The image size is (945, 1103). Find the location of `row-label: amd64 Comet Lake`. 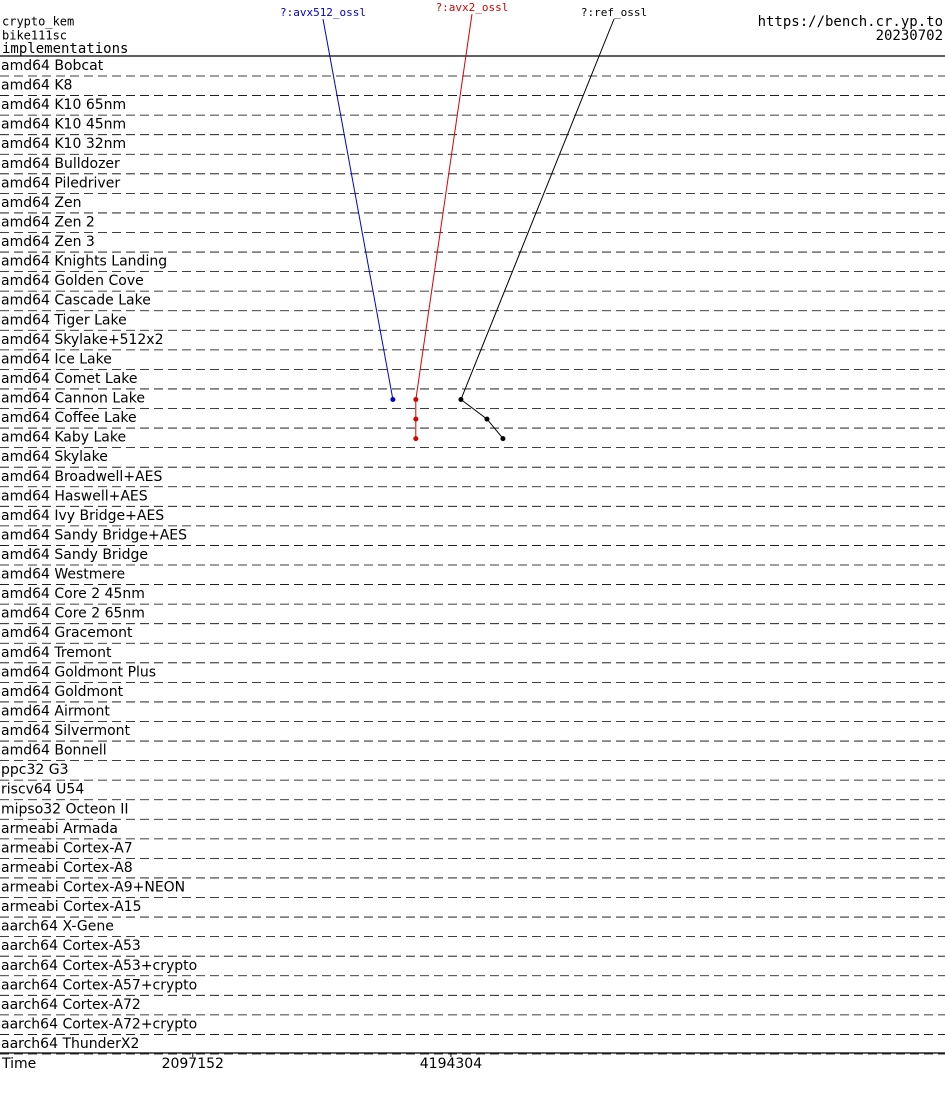

row-label: amd64 Comet Lake is located at coordinates (69, 379).